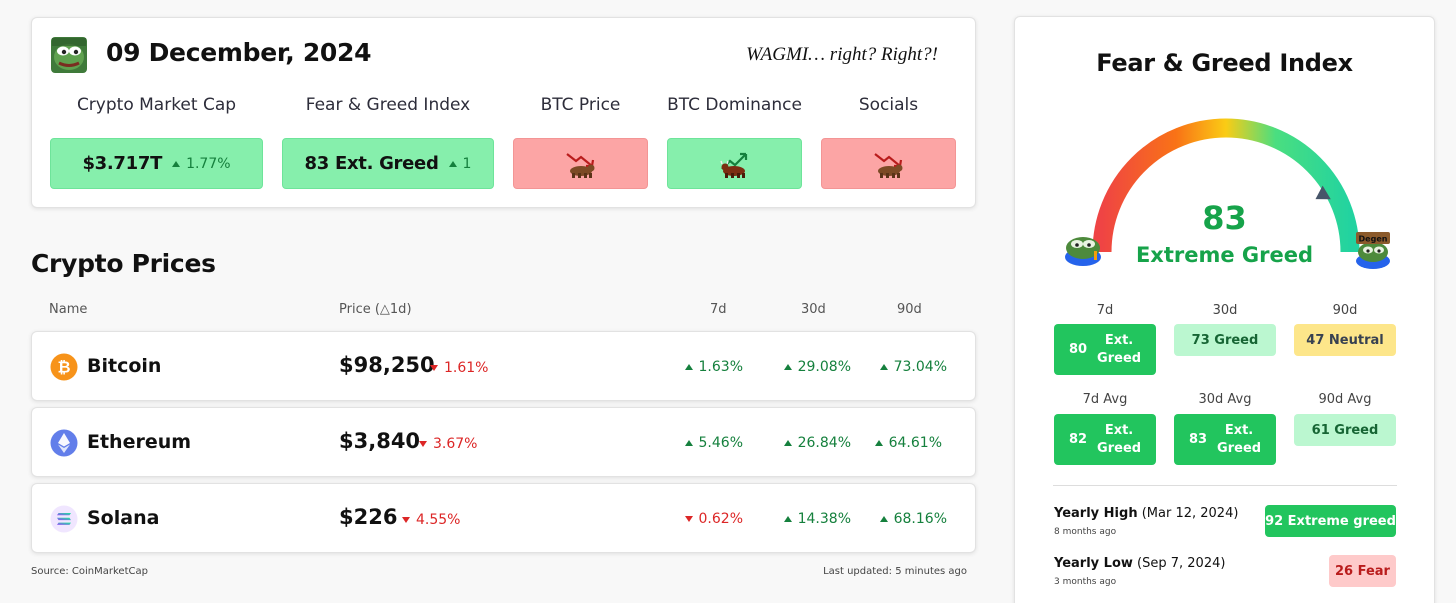 The width and height of the screenshot is (1456, 603). I want to click on coin-change-7d: 0.62%, so click(713, 519).